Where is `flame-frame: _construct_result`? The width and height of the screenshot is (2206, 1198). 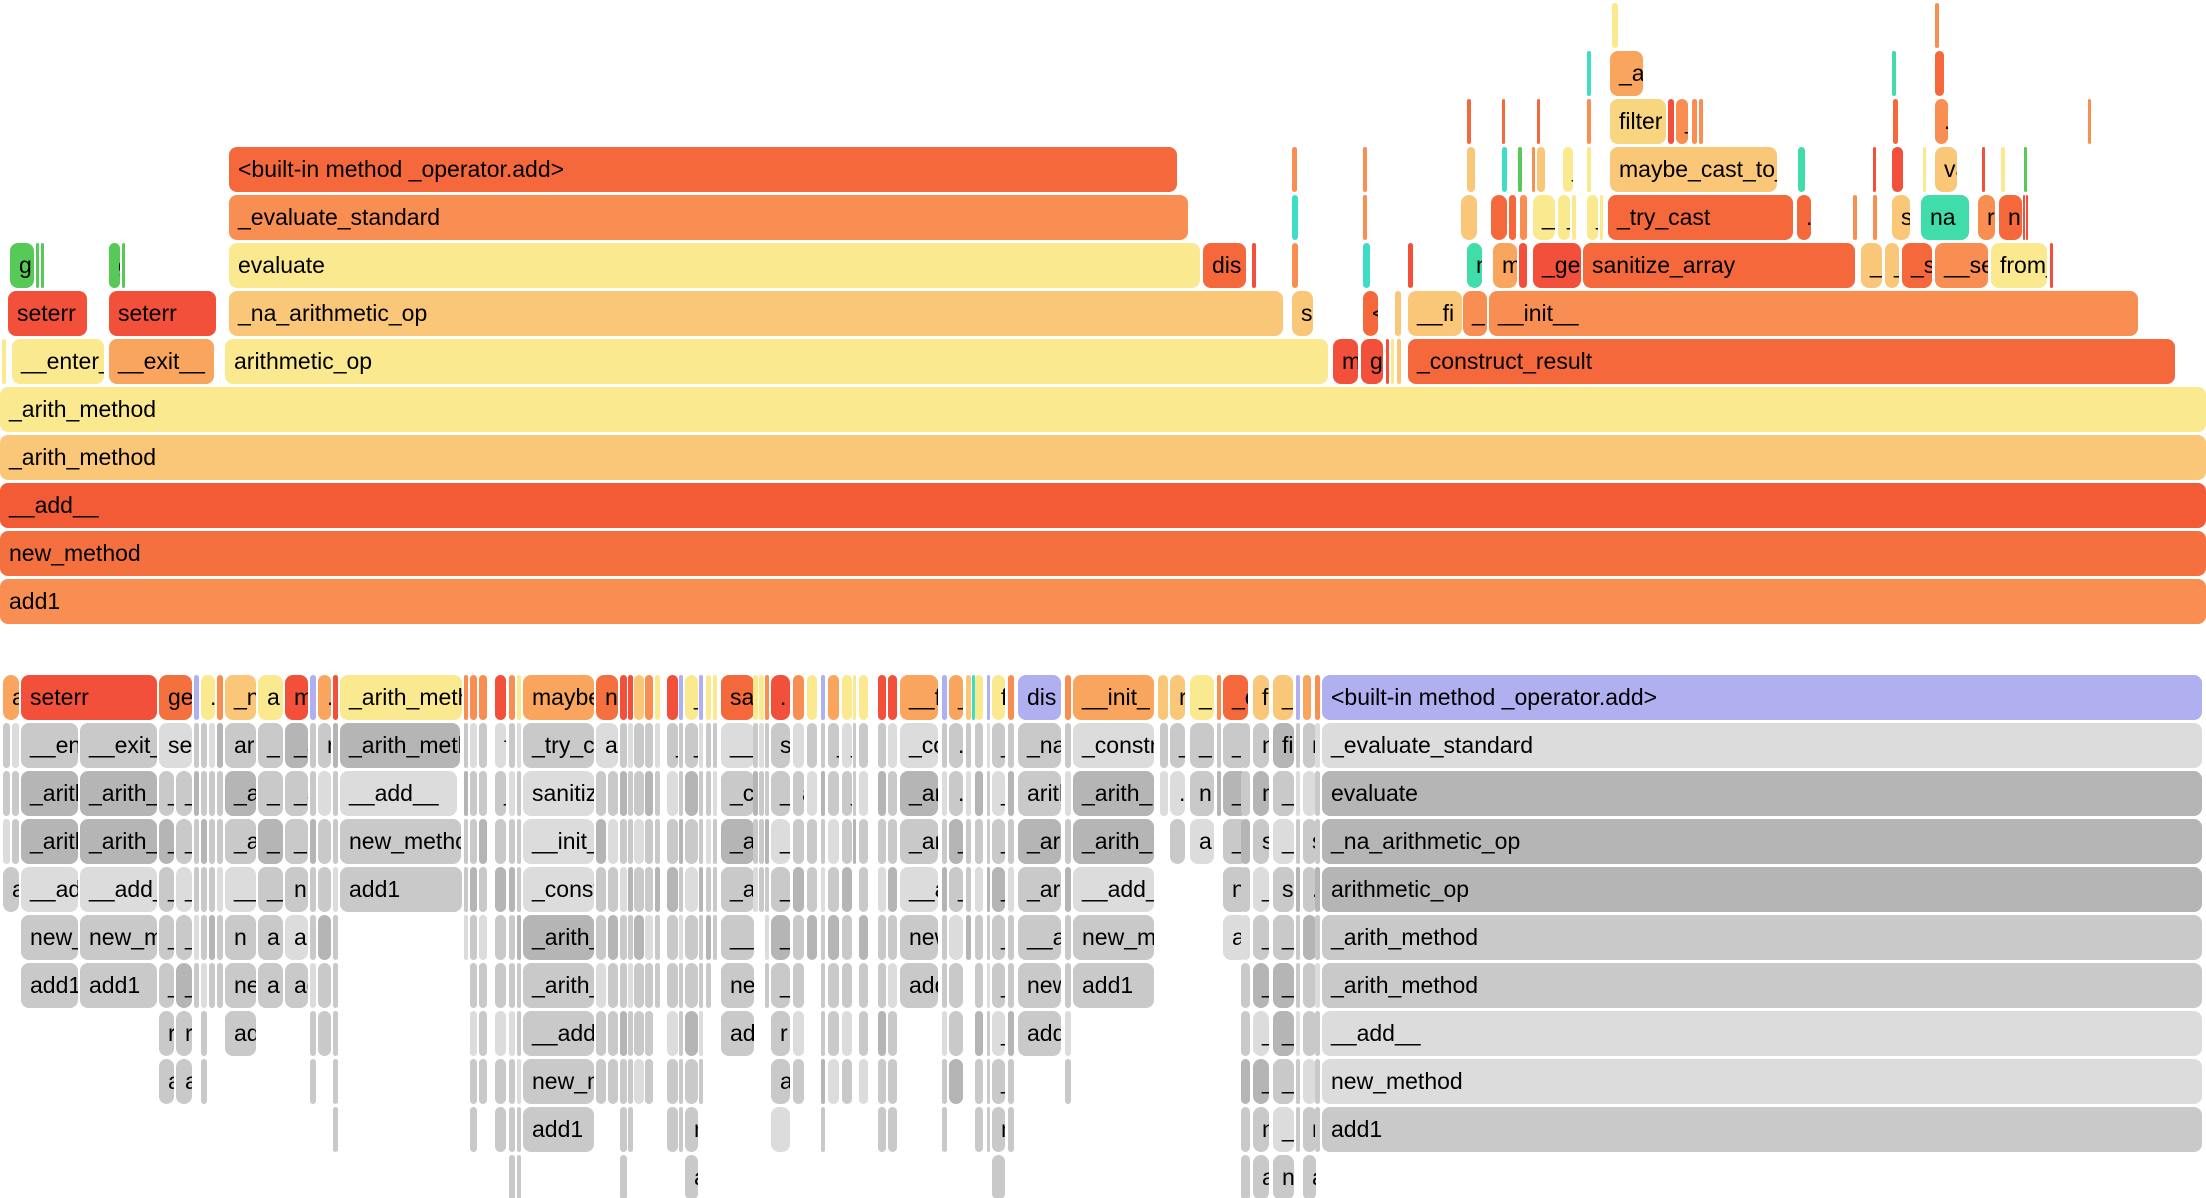
flame-frame: _construct_result is located at coordinates (1791, 361).